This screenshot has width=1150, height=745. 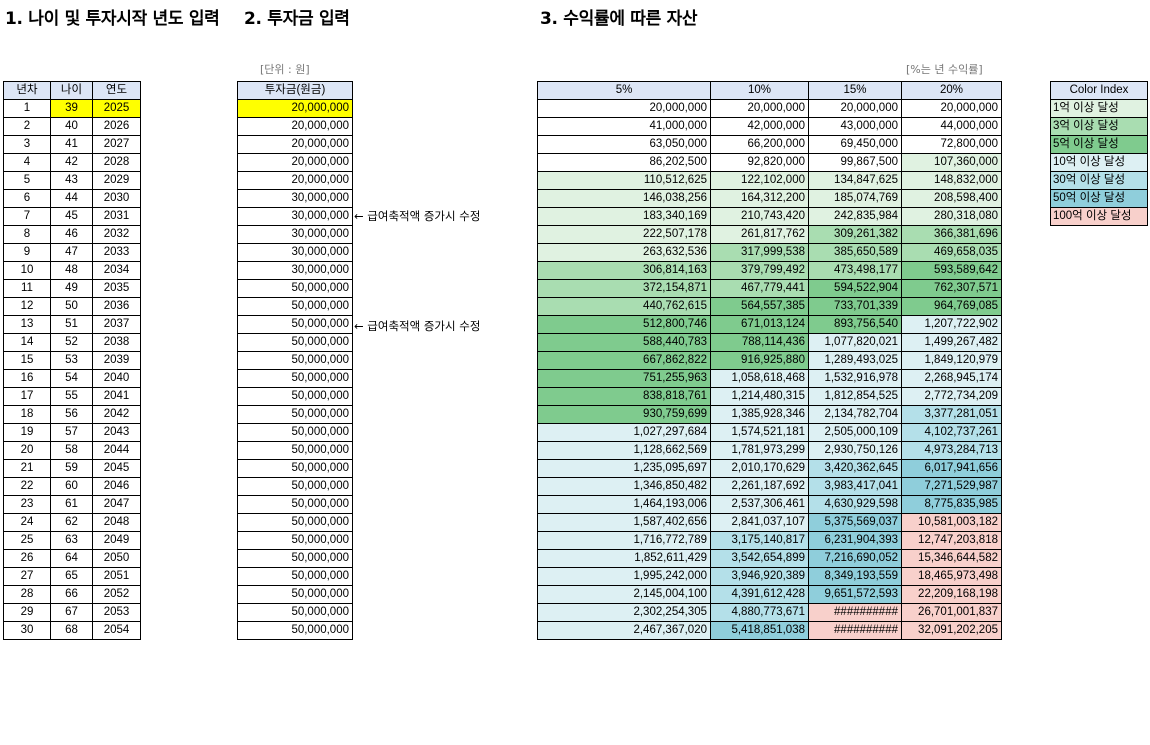 I want to click on asset-cell: 3,983,417,041, so click(x=855, y=486).